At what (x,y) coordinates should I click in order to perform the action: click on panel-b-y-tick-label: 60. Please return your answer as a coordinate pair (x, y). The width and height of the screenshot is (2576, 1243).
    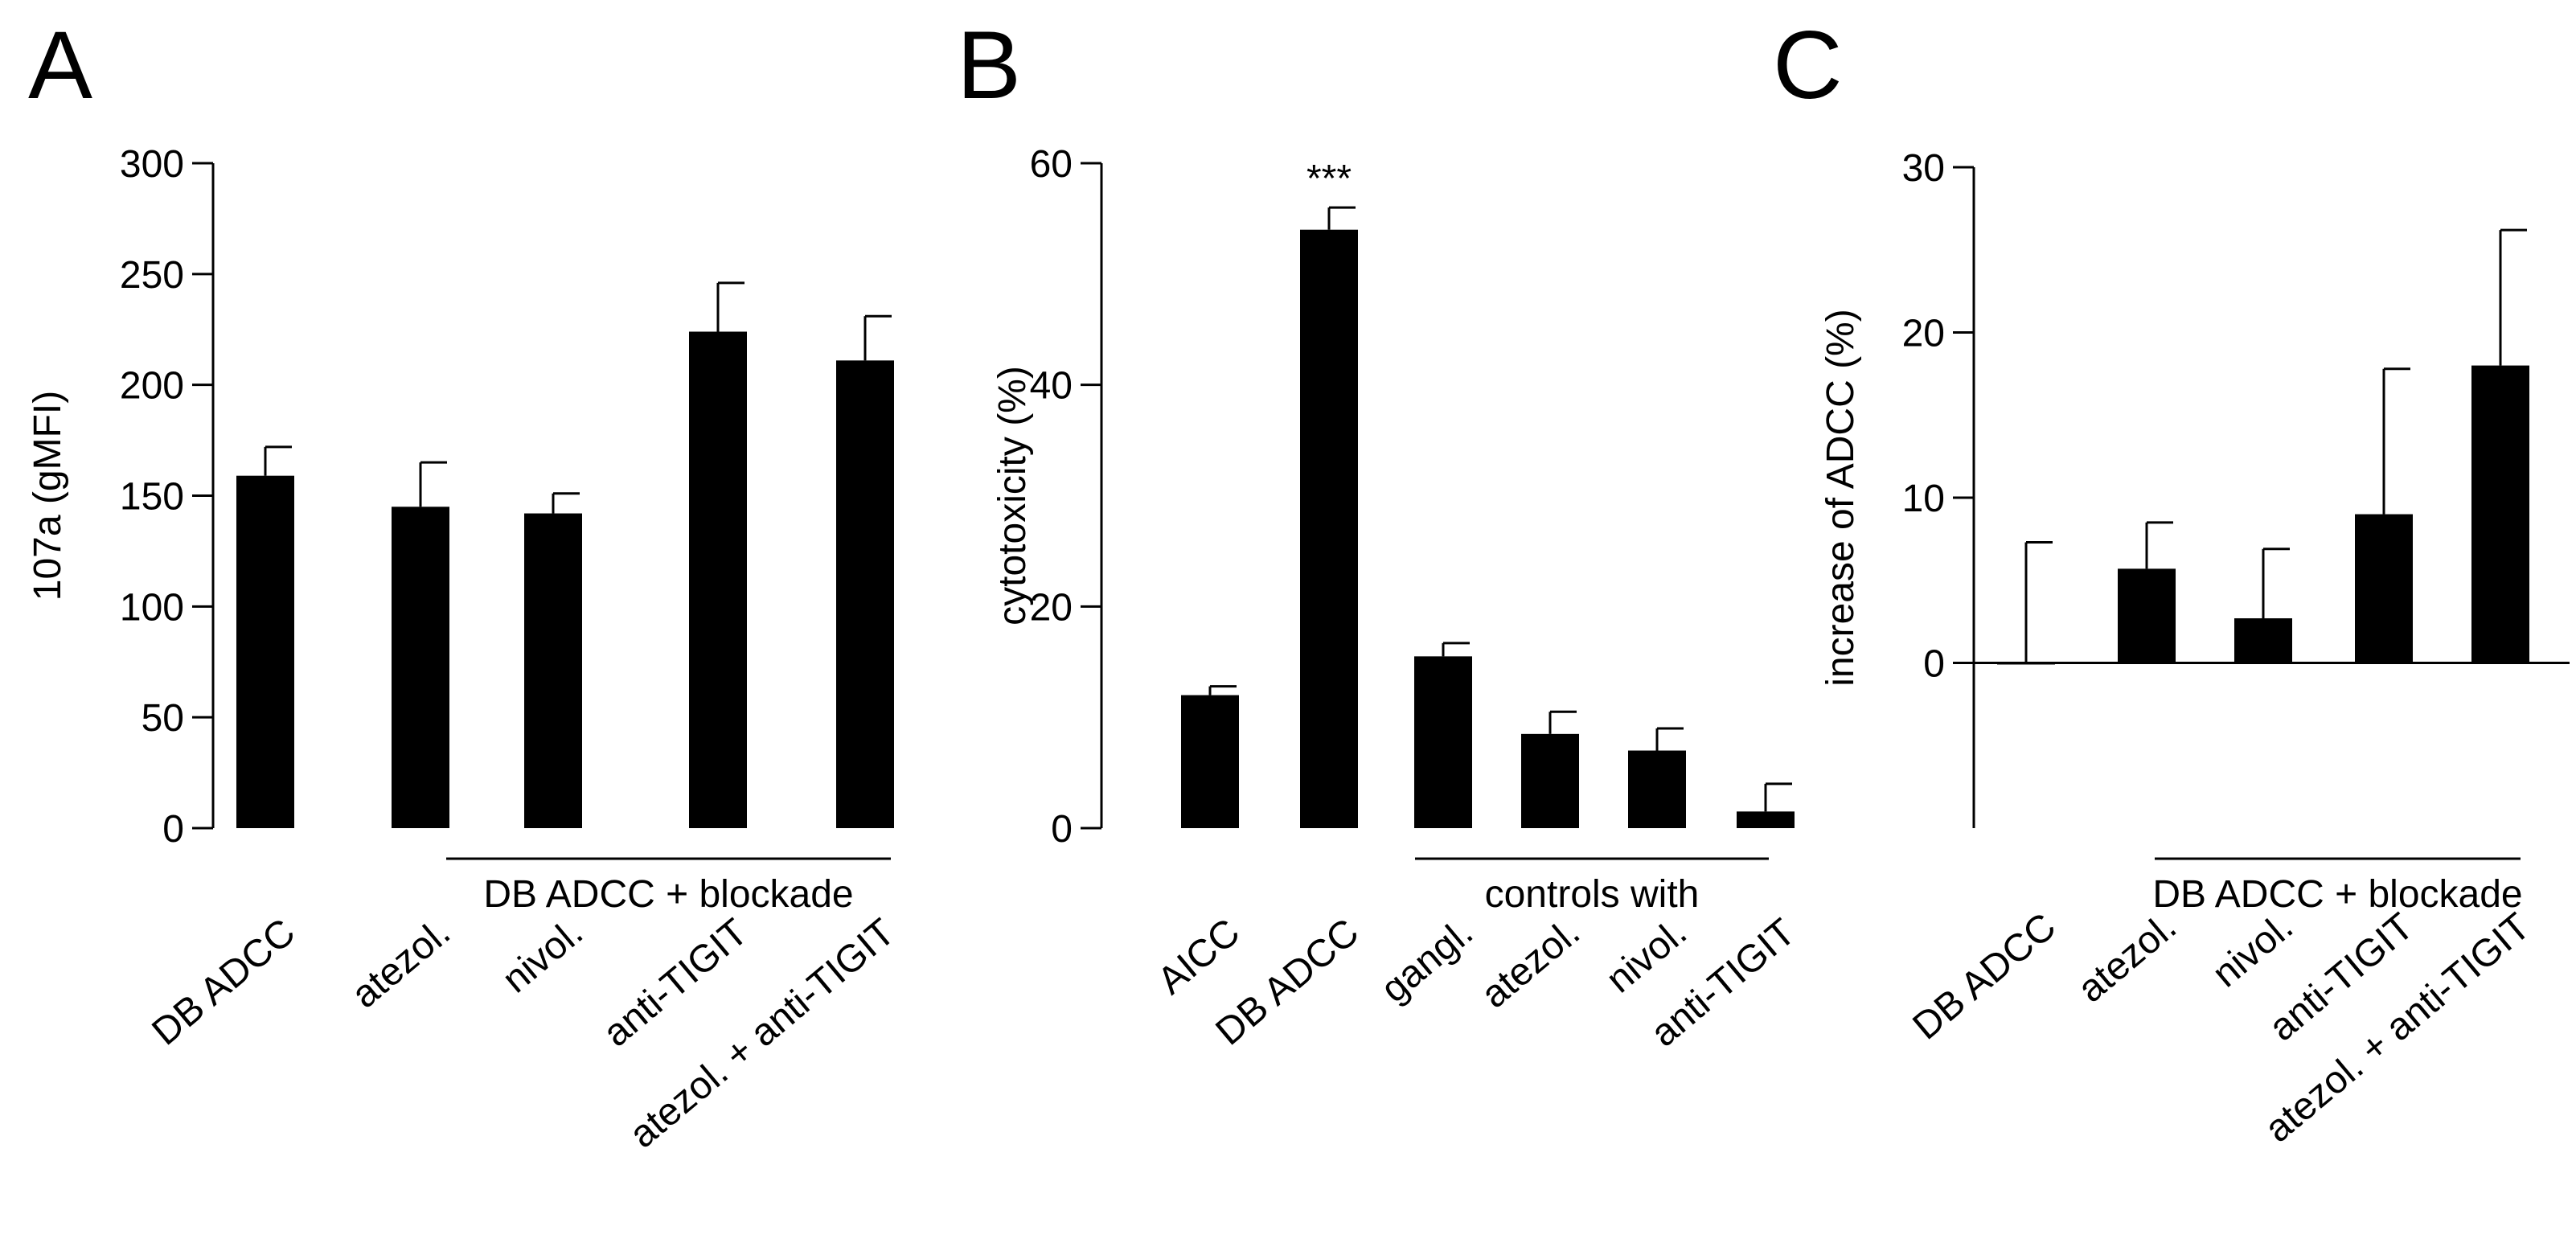
    Looking at the image, I should click on (1052, 164).